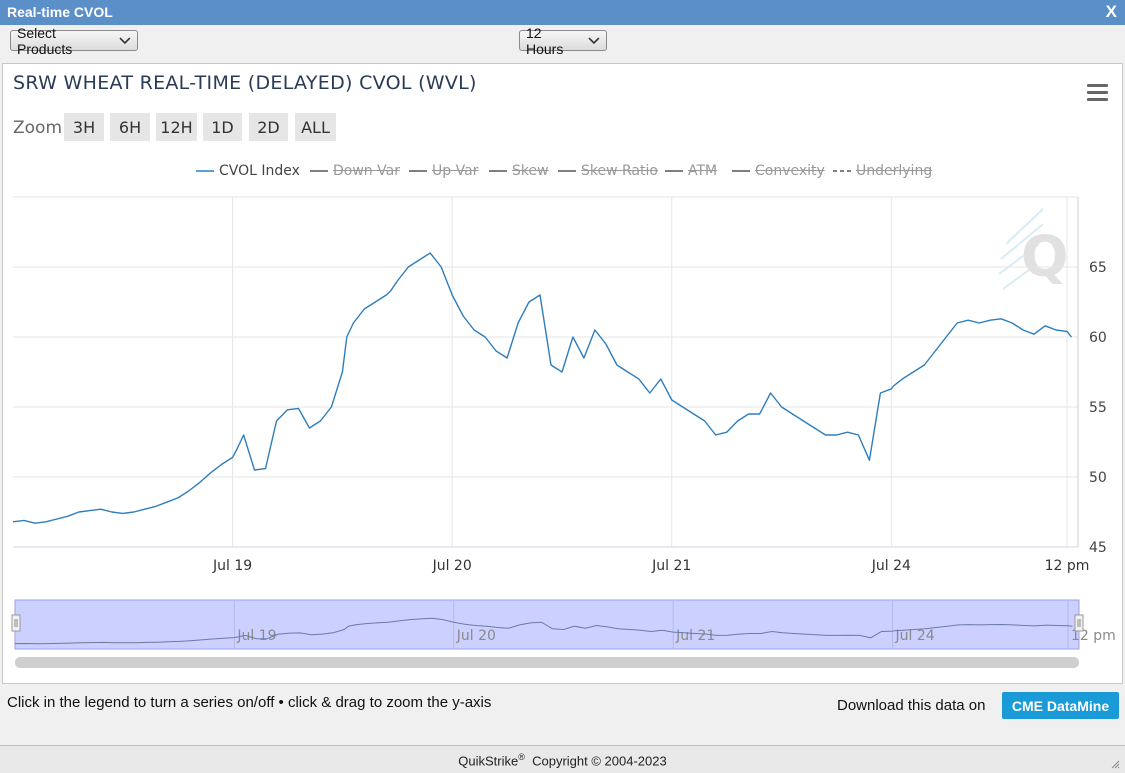 This screenshot has width=1125, height=773. I want to click on legend-convexity: Convexity, so click(778, 171).